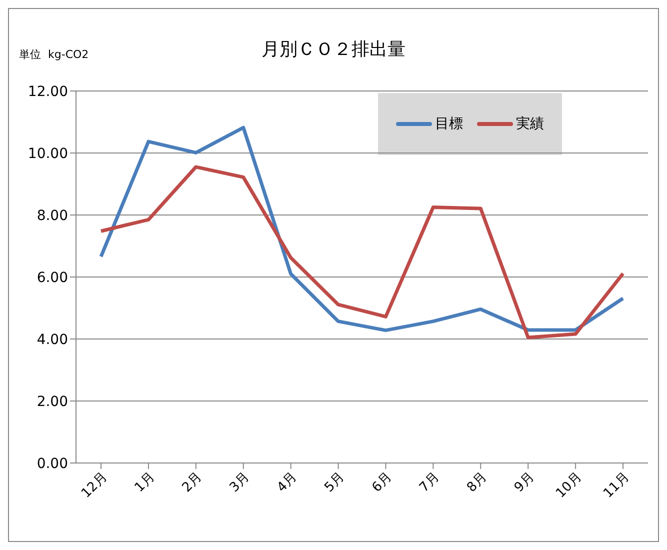 The height and width of the screenshot is (550, 667). What do you see at coordinates (525, 483) in the screenshot?
I see `x-tick-label: 9月` at bounding box center [525, 483].